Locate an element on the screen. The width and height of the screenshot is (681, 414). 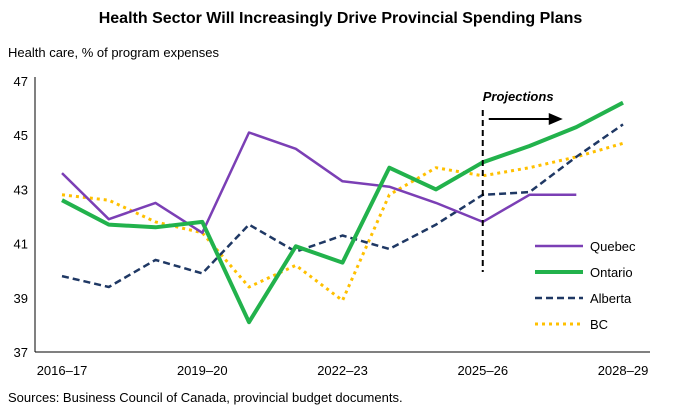
y-tick-label: 47 is located at coordinates (21, 81).